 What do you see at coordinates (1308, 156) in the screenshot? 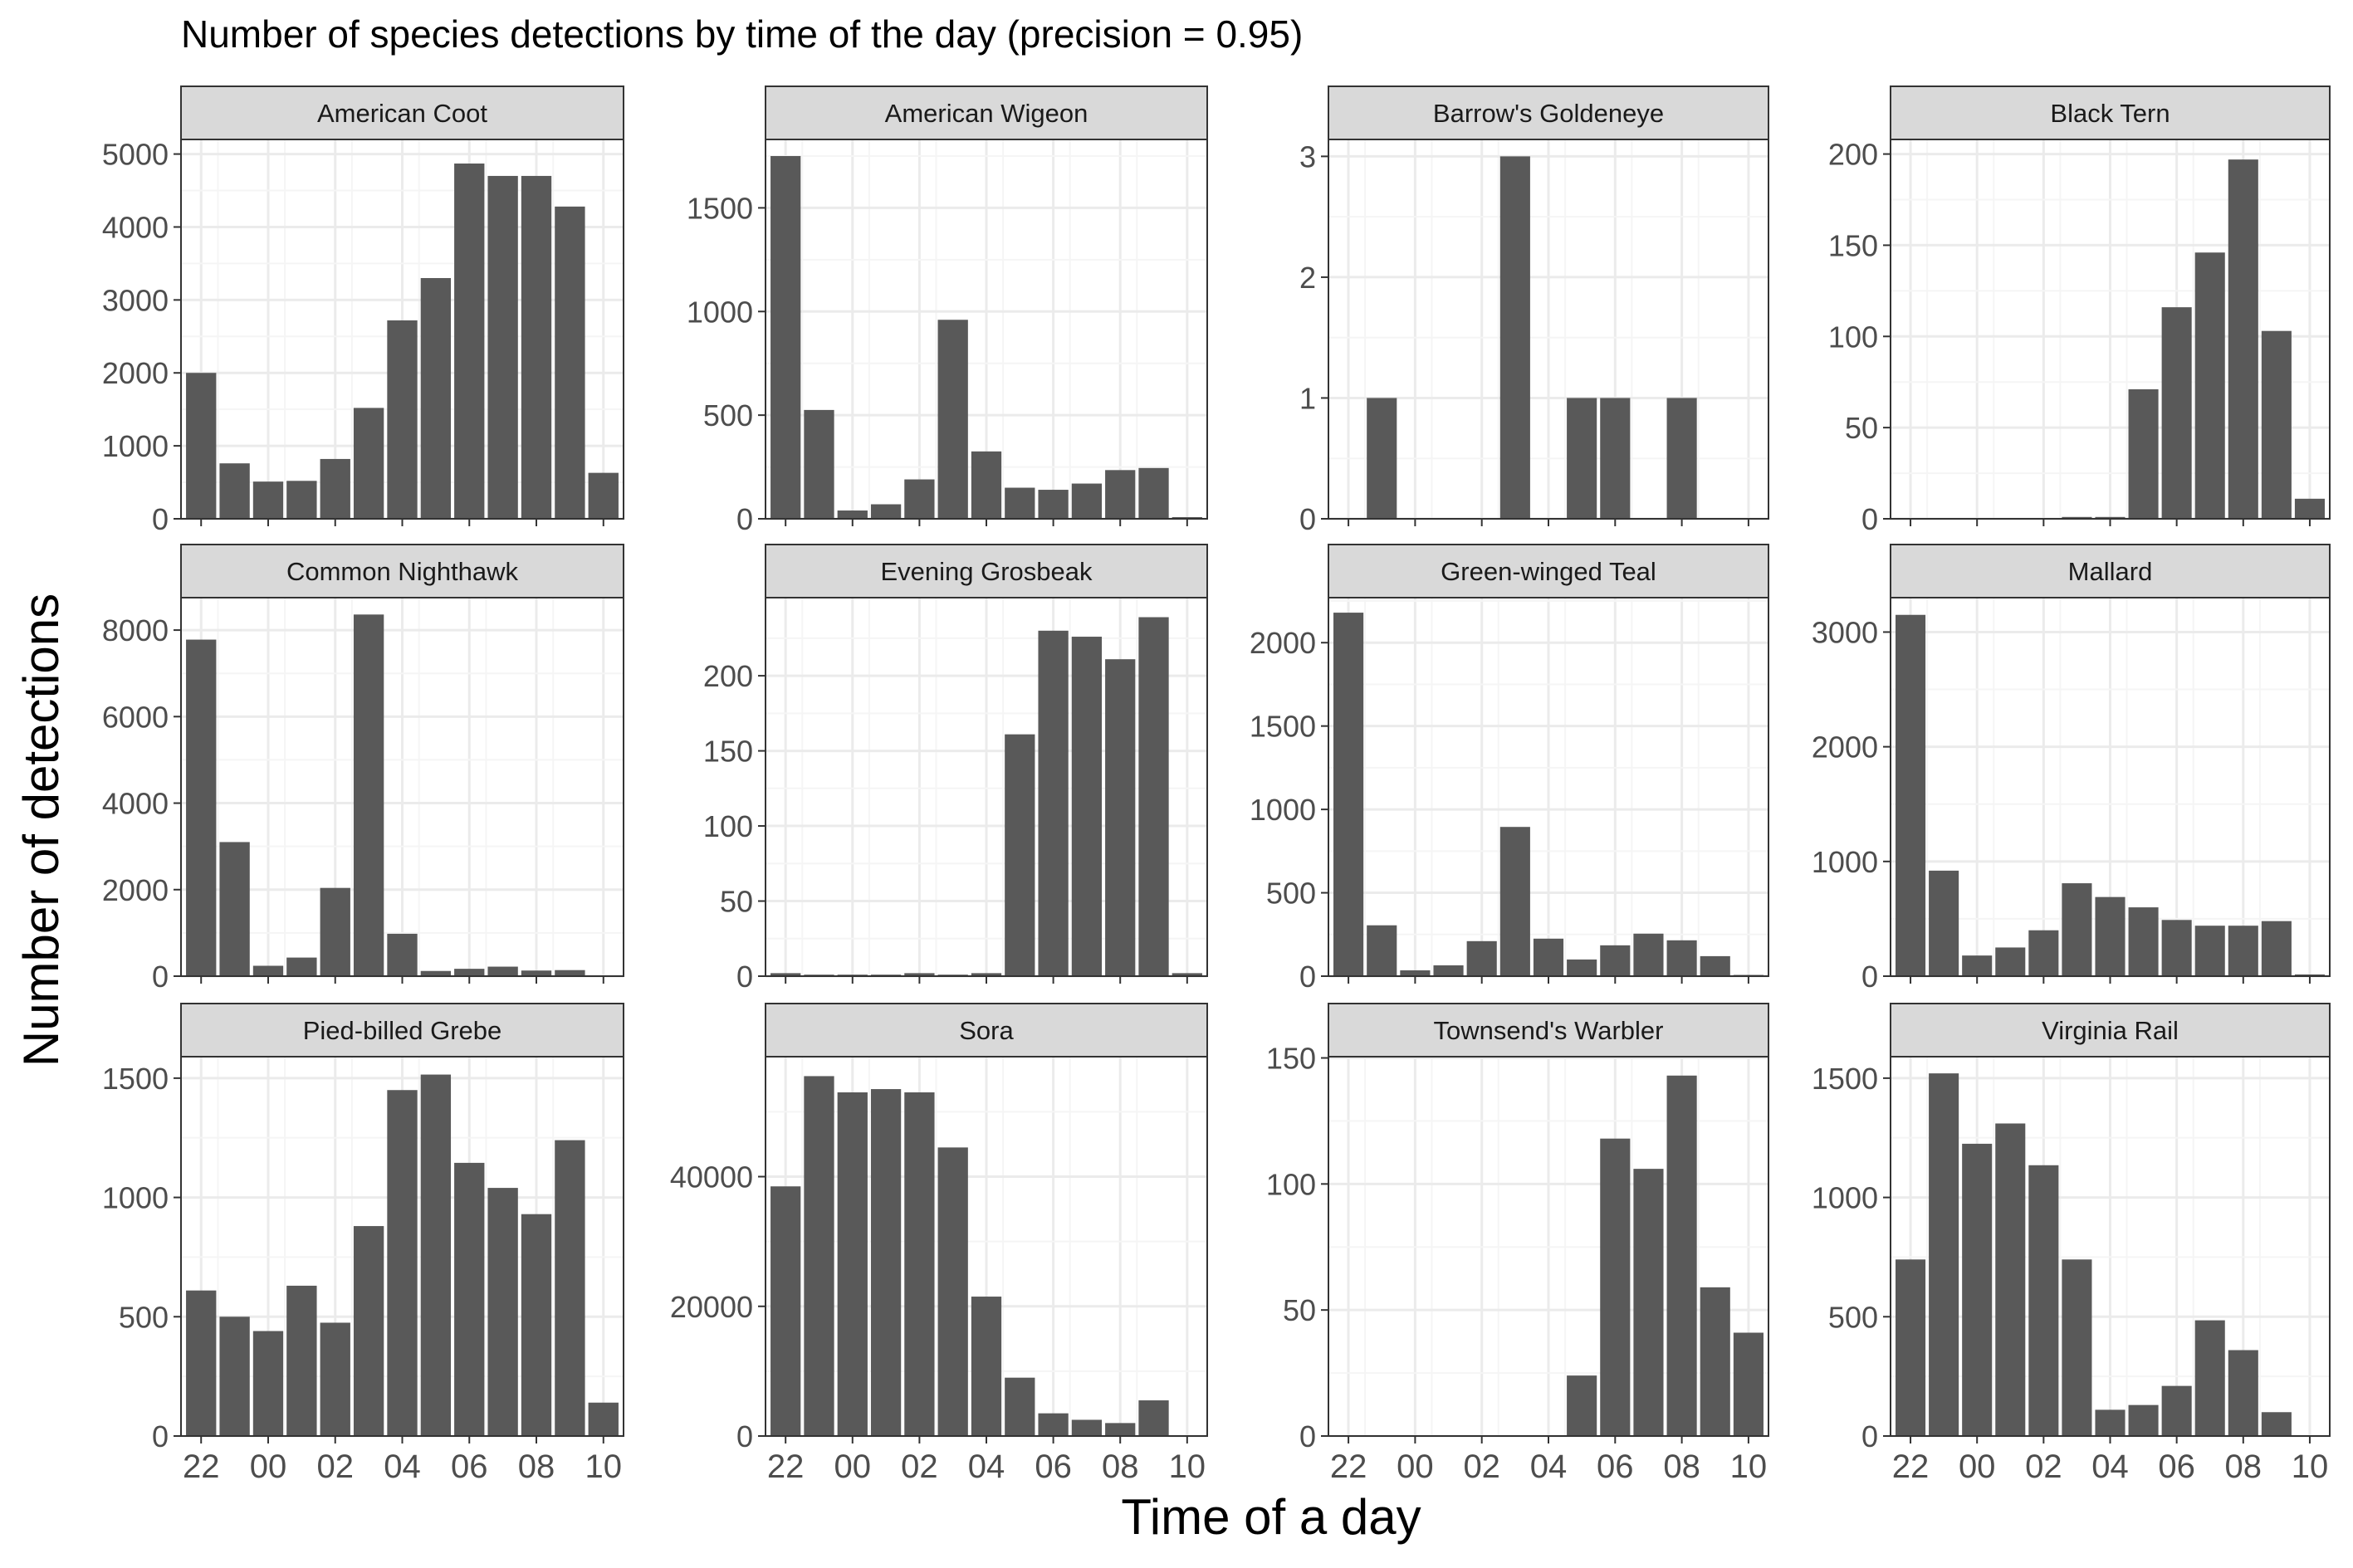
I see `y-tick-label: 3` at bounding box center [1308, 156].